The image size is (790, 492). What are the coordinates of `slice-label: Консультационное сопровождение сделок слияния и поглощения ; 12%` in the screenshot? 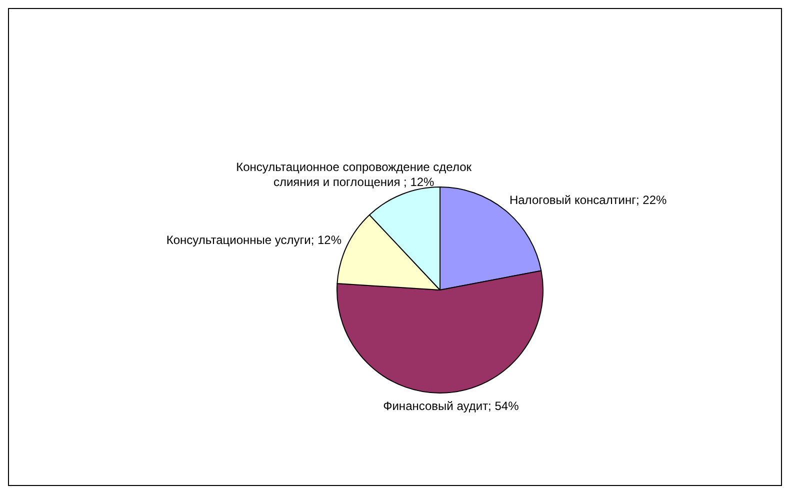 It's located at (354, 174).